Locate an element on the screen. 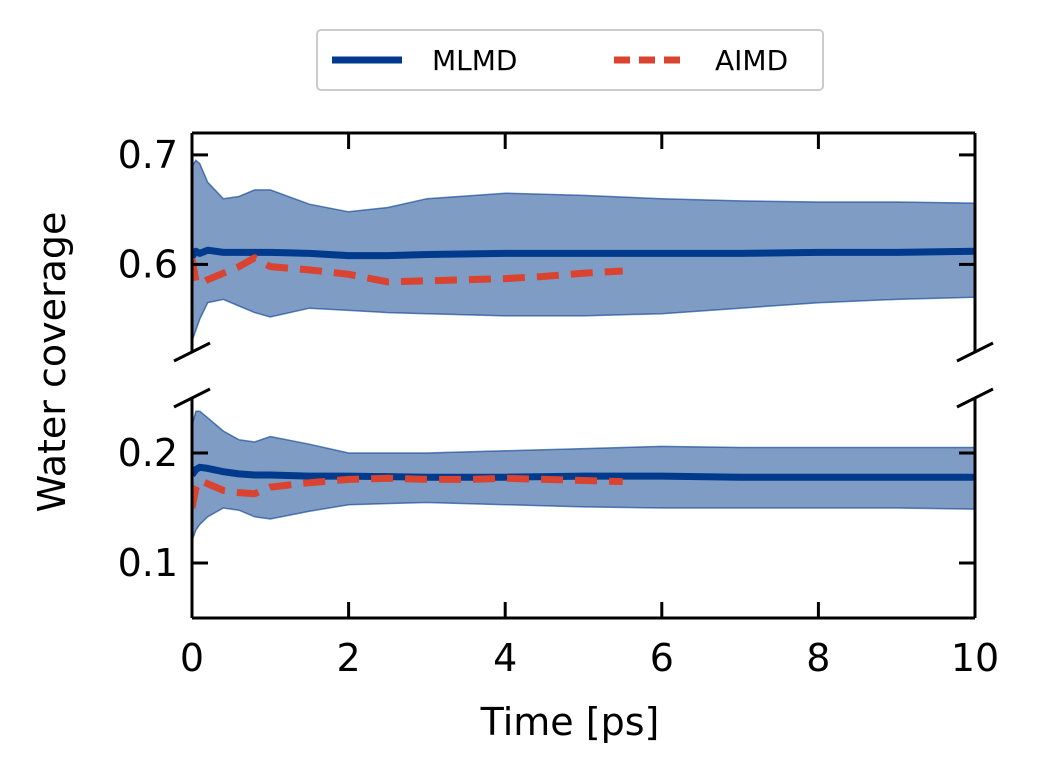  xtick-label: 4 is located at coordinates (505, 658).